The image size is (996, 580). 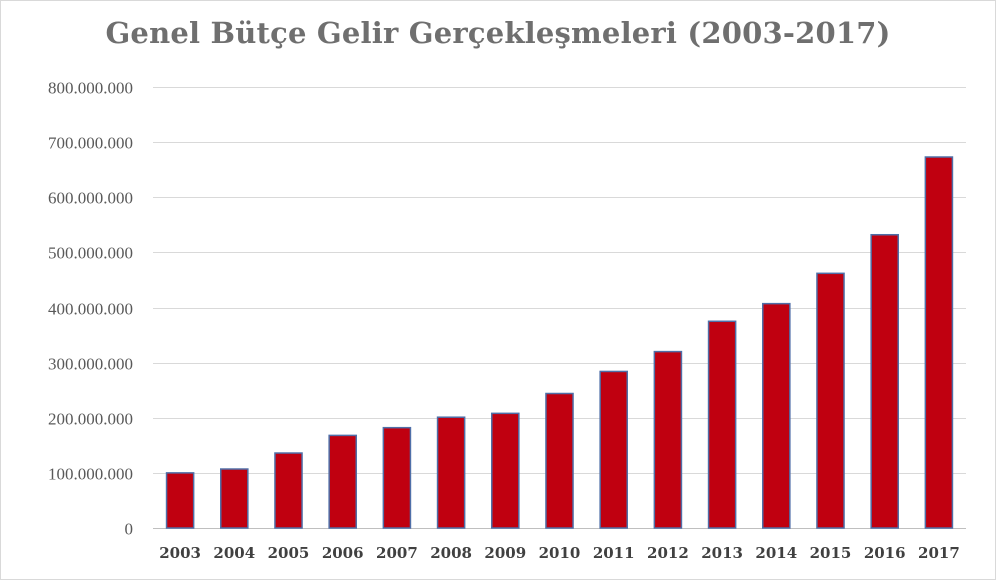 What do you see at coordinates (668, 439) in the screenshot?
I see `bar-2012` at bounding box center [668, 439].